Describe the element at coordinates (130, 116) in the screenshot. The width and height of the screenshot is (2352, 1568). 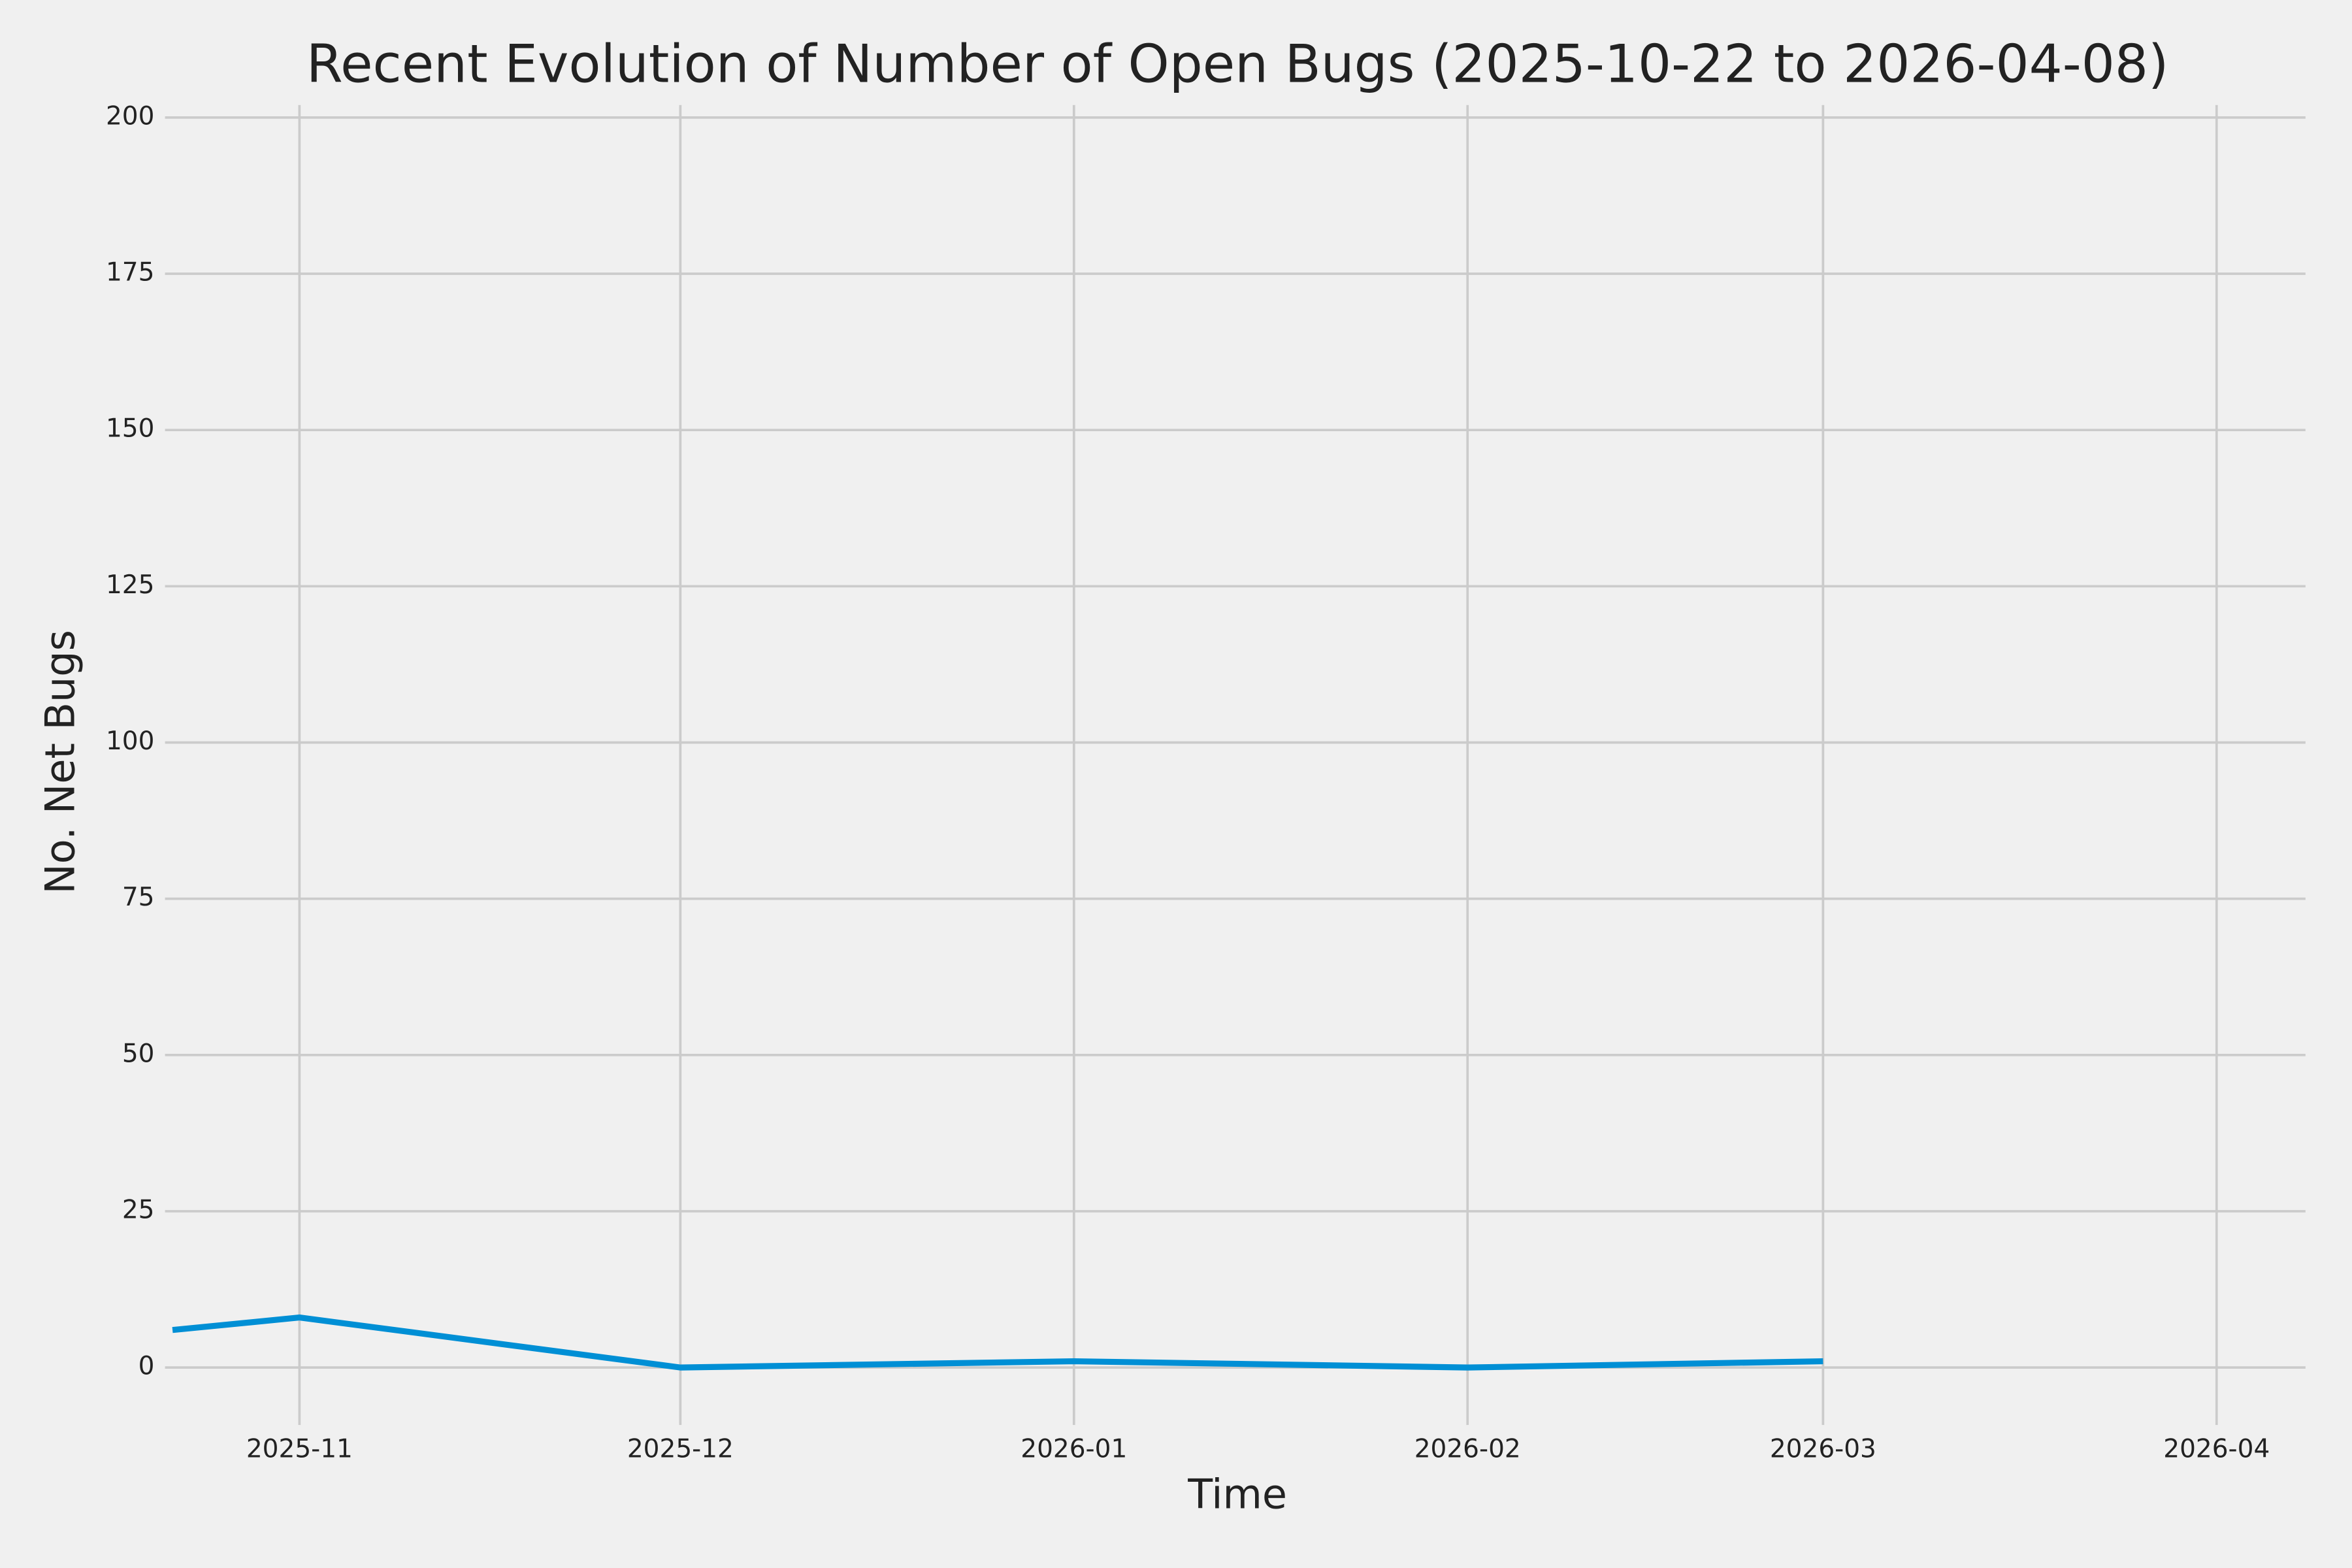
I see `y-tick-label: 200` at that location.